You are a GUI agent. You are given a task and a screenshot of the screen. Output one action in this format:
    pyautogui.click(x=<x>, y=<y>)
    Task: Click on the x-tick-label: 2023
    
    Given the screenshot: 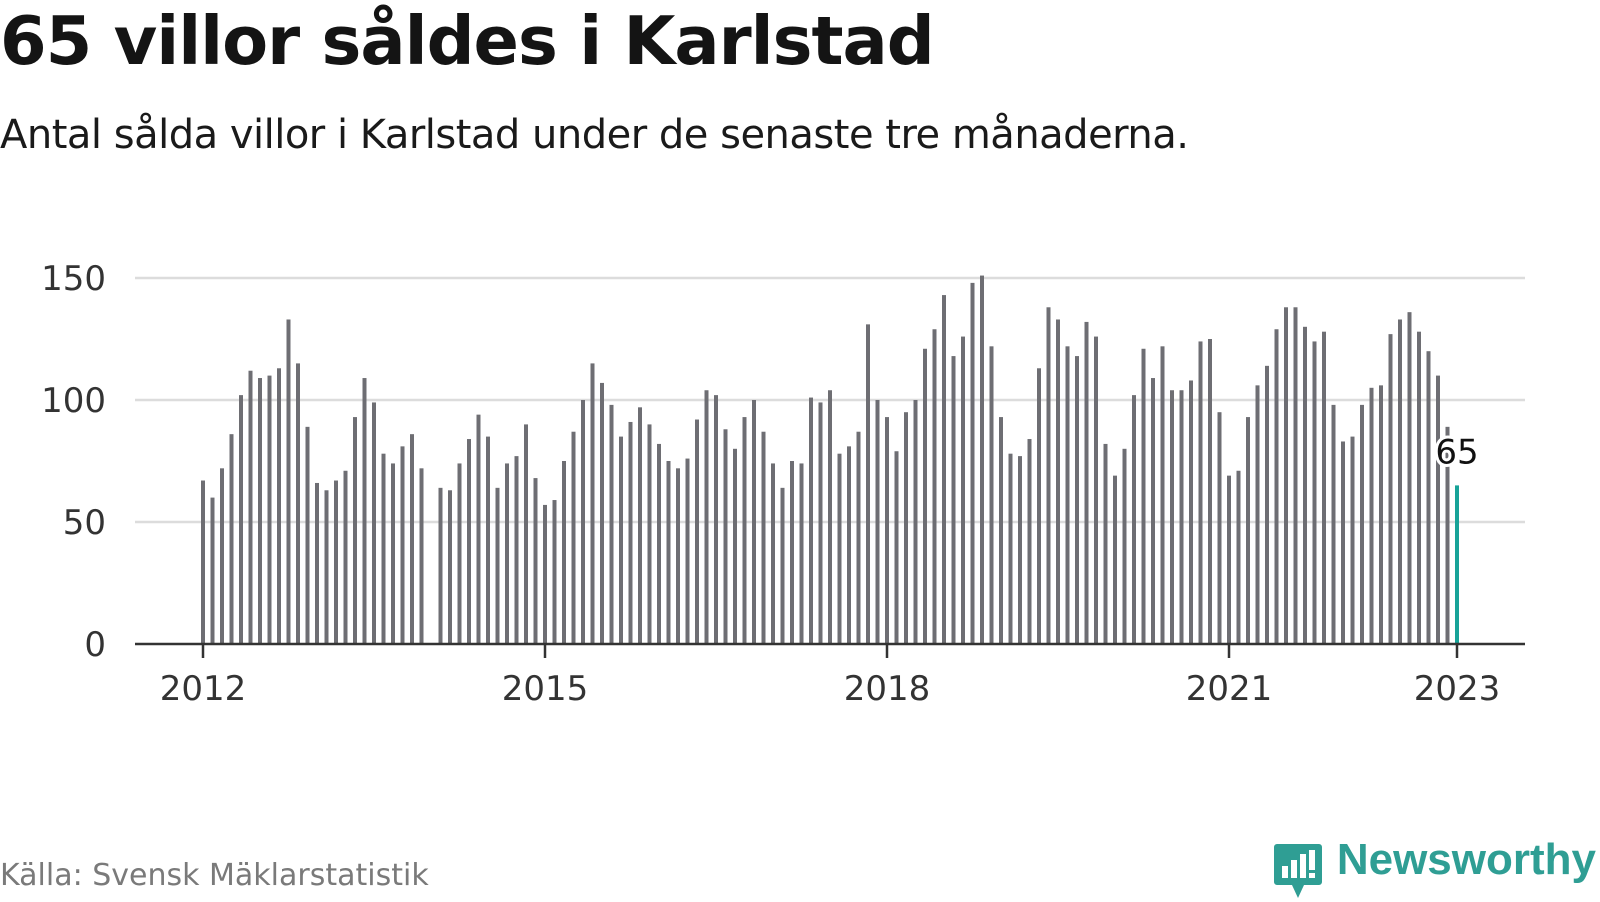 What is the action you would take?
    pyautogui.click(x=1457, y=689)
    